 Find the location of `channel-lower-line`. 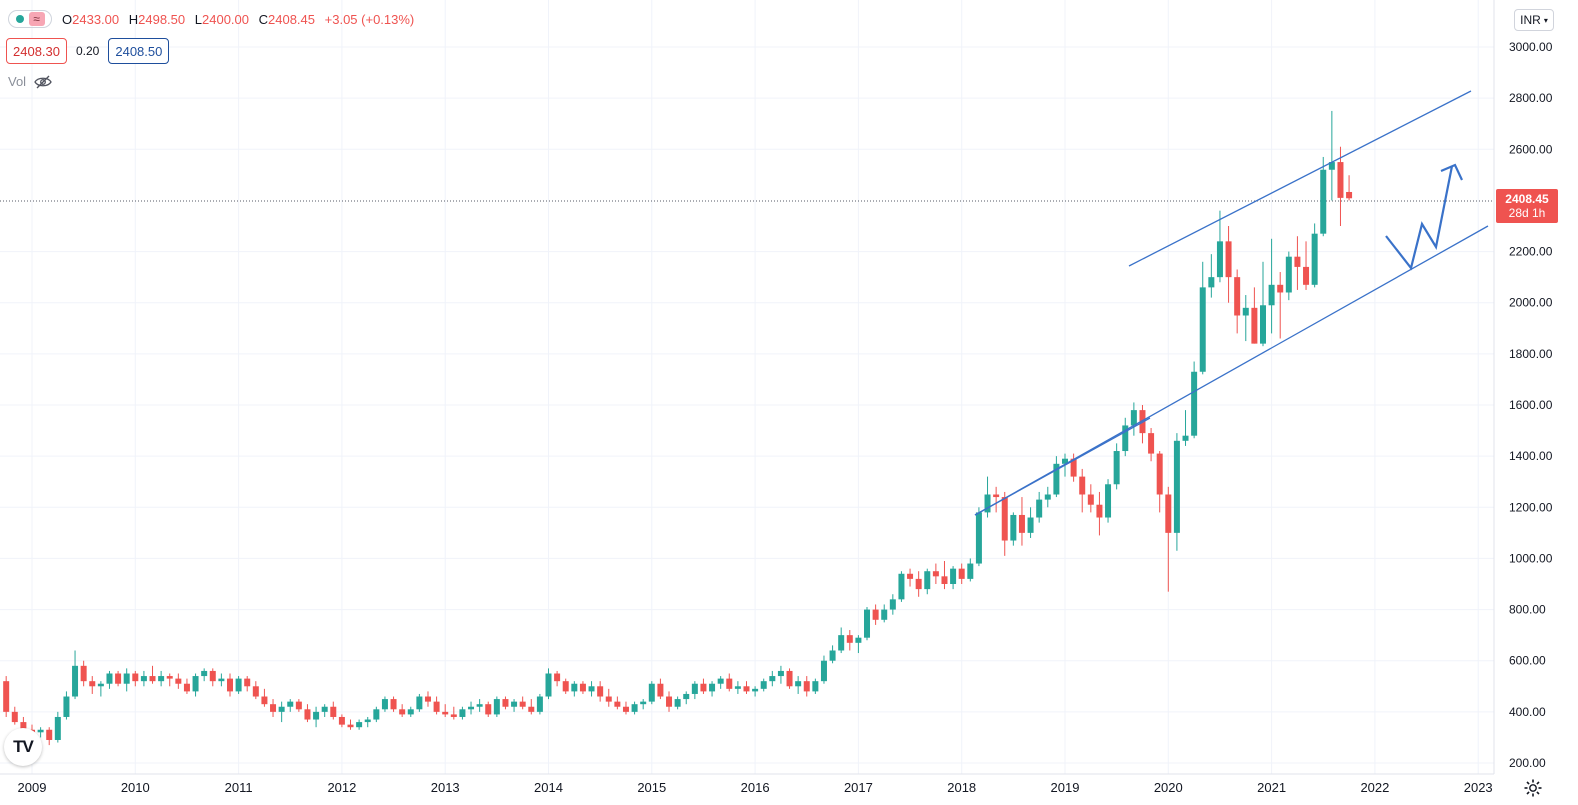

channel-lower-line is located at coordinates (1231, 370).